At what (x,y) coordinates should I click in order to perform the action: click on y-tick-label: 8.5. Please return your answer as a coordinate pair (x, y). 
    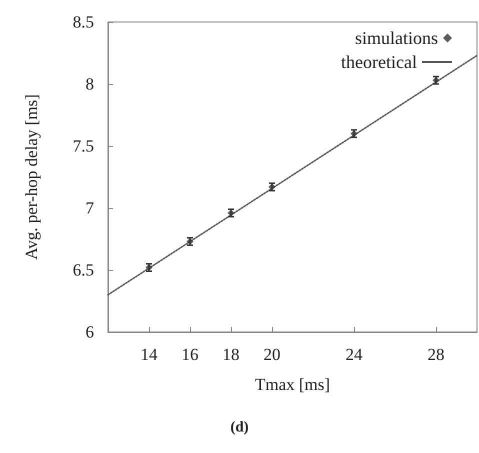
    Looking at the image, I should click on (83, 22).